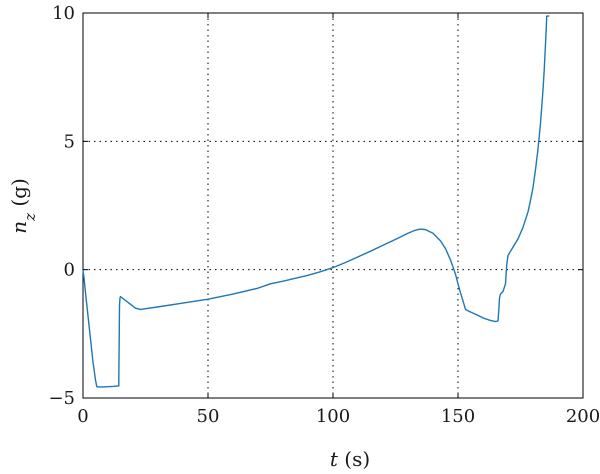  Describe the element at coordinates (30, 217) in the screenshot. I see `y-axis-sub: z` at that location.